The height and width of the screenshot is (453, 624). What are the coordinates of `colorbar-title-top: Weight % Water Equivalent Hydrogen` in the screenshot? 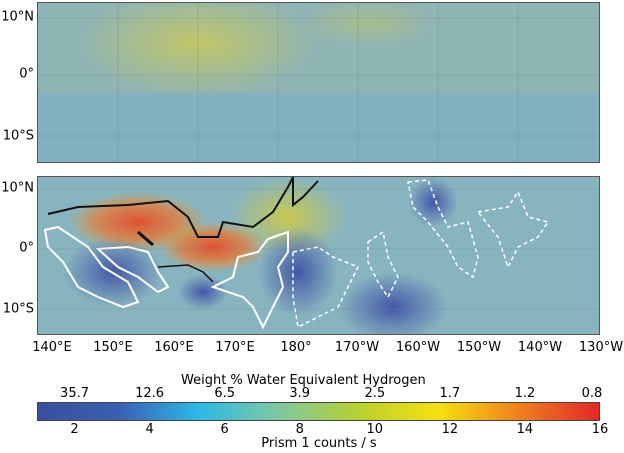 It's located at (303, 380).